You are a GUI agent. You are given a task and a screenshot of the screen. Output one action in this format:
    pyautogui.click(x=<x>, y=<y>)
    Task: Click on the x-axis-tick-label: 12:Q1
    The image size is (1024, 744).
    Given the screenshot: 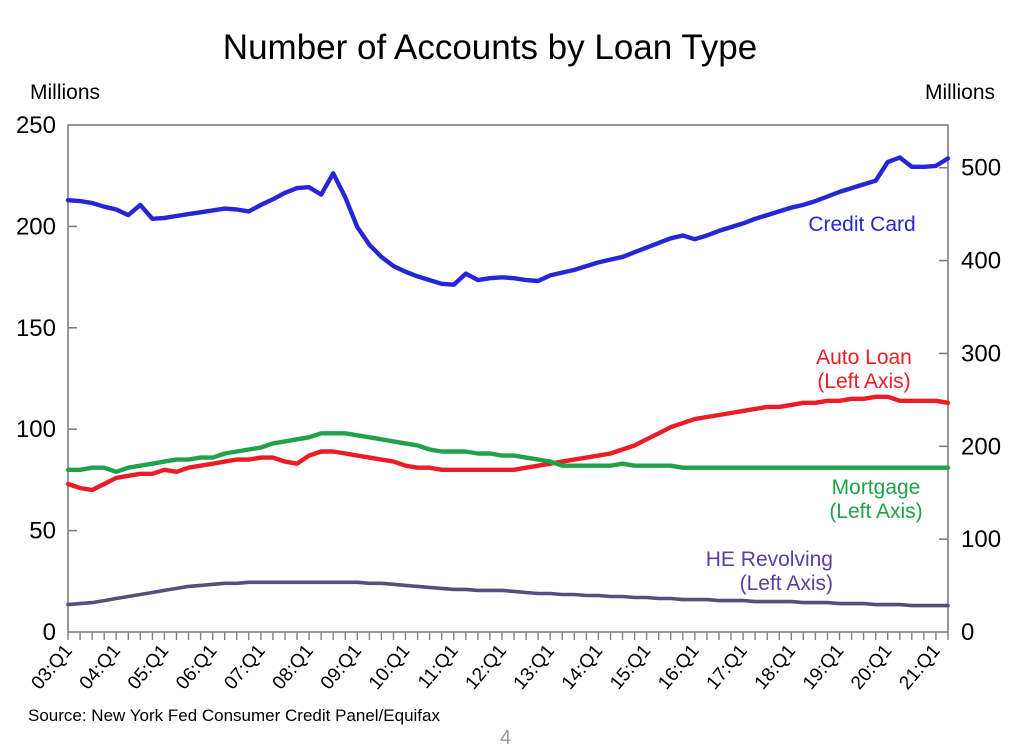 What is the action you would take?
    pyautogui.click(x=485, y=667)
    